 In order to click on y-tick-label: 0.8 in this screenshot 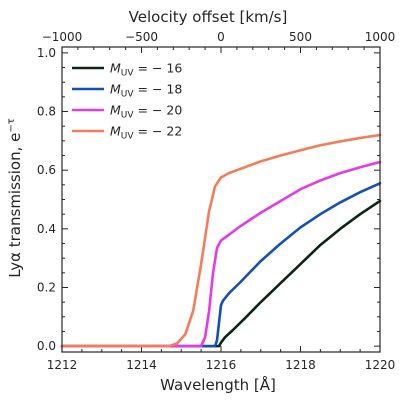, I will do `click(46, 112)`.